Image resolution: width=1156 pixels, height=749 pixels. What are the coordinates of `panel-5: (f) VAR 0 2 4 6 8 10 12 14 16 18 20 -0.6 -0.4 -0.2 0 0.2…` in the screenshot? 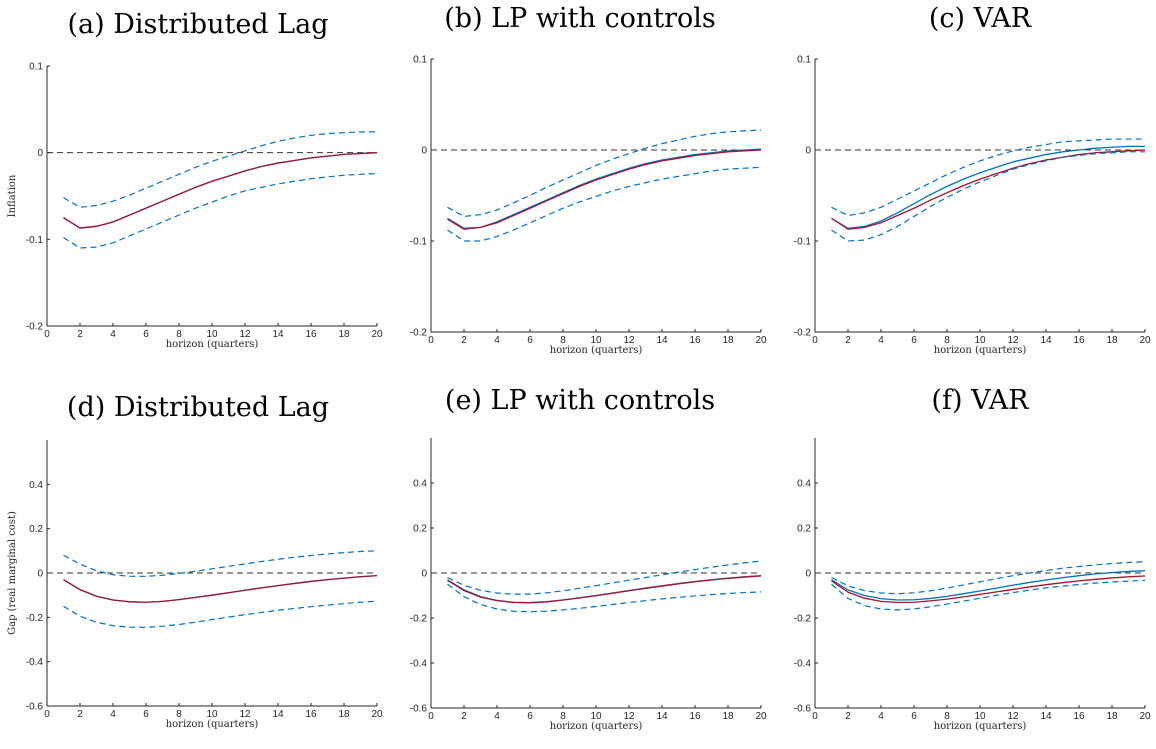 It's located at (972, 558).